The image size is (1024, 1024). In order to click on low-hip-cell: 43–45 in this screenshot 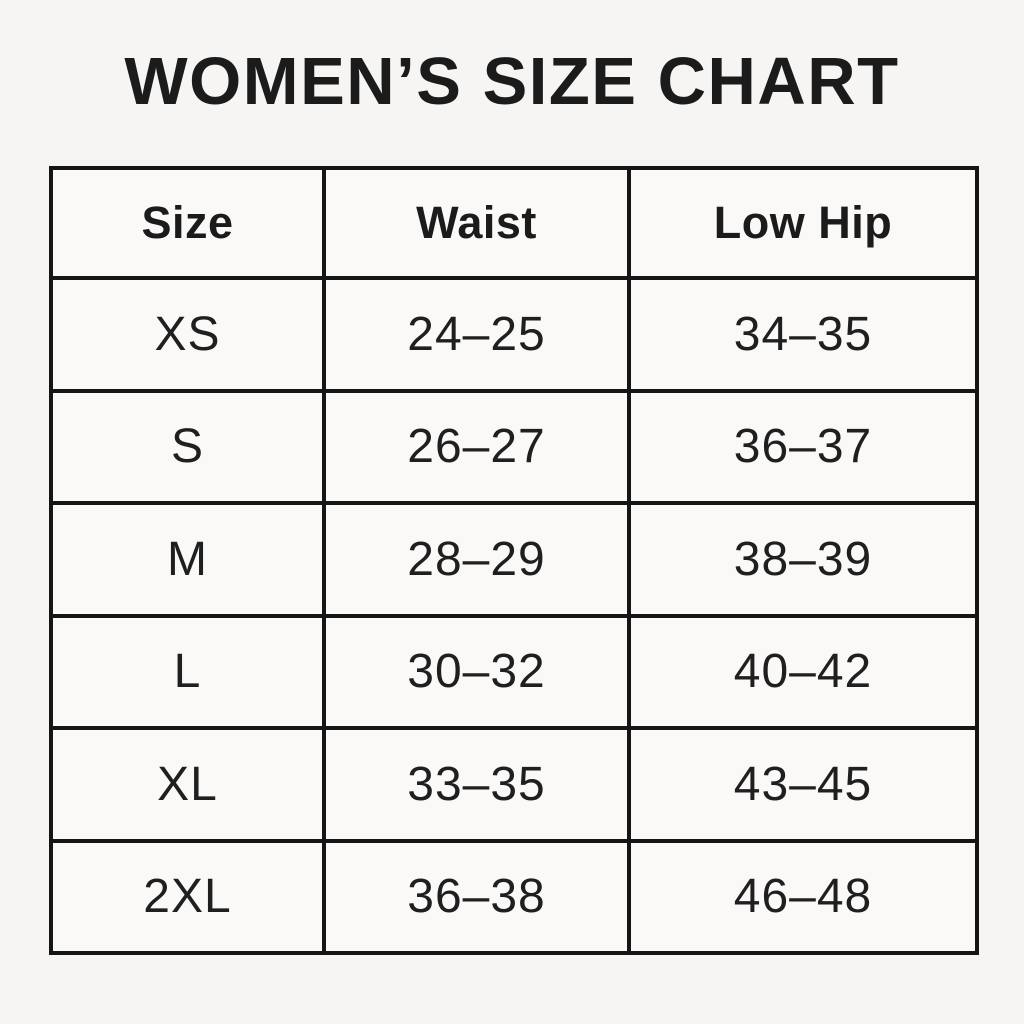, I will do `click(803, 784)`.